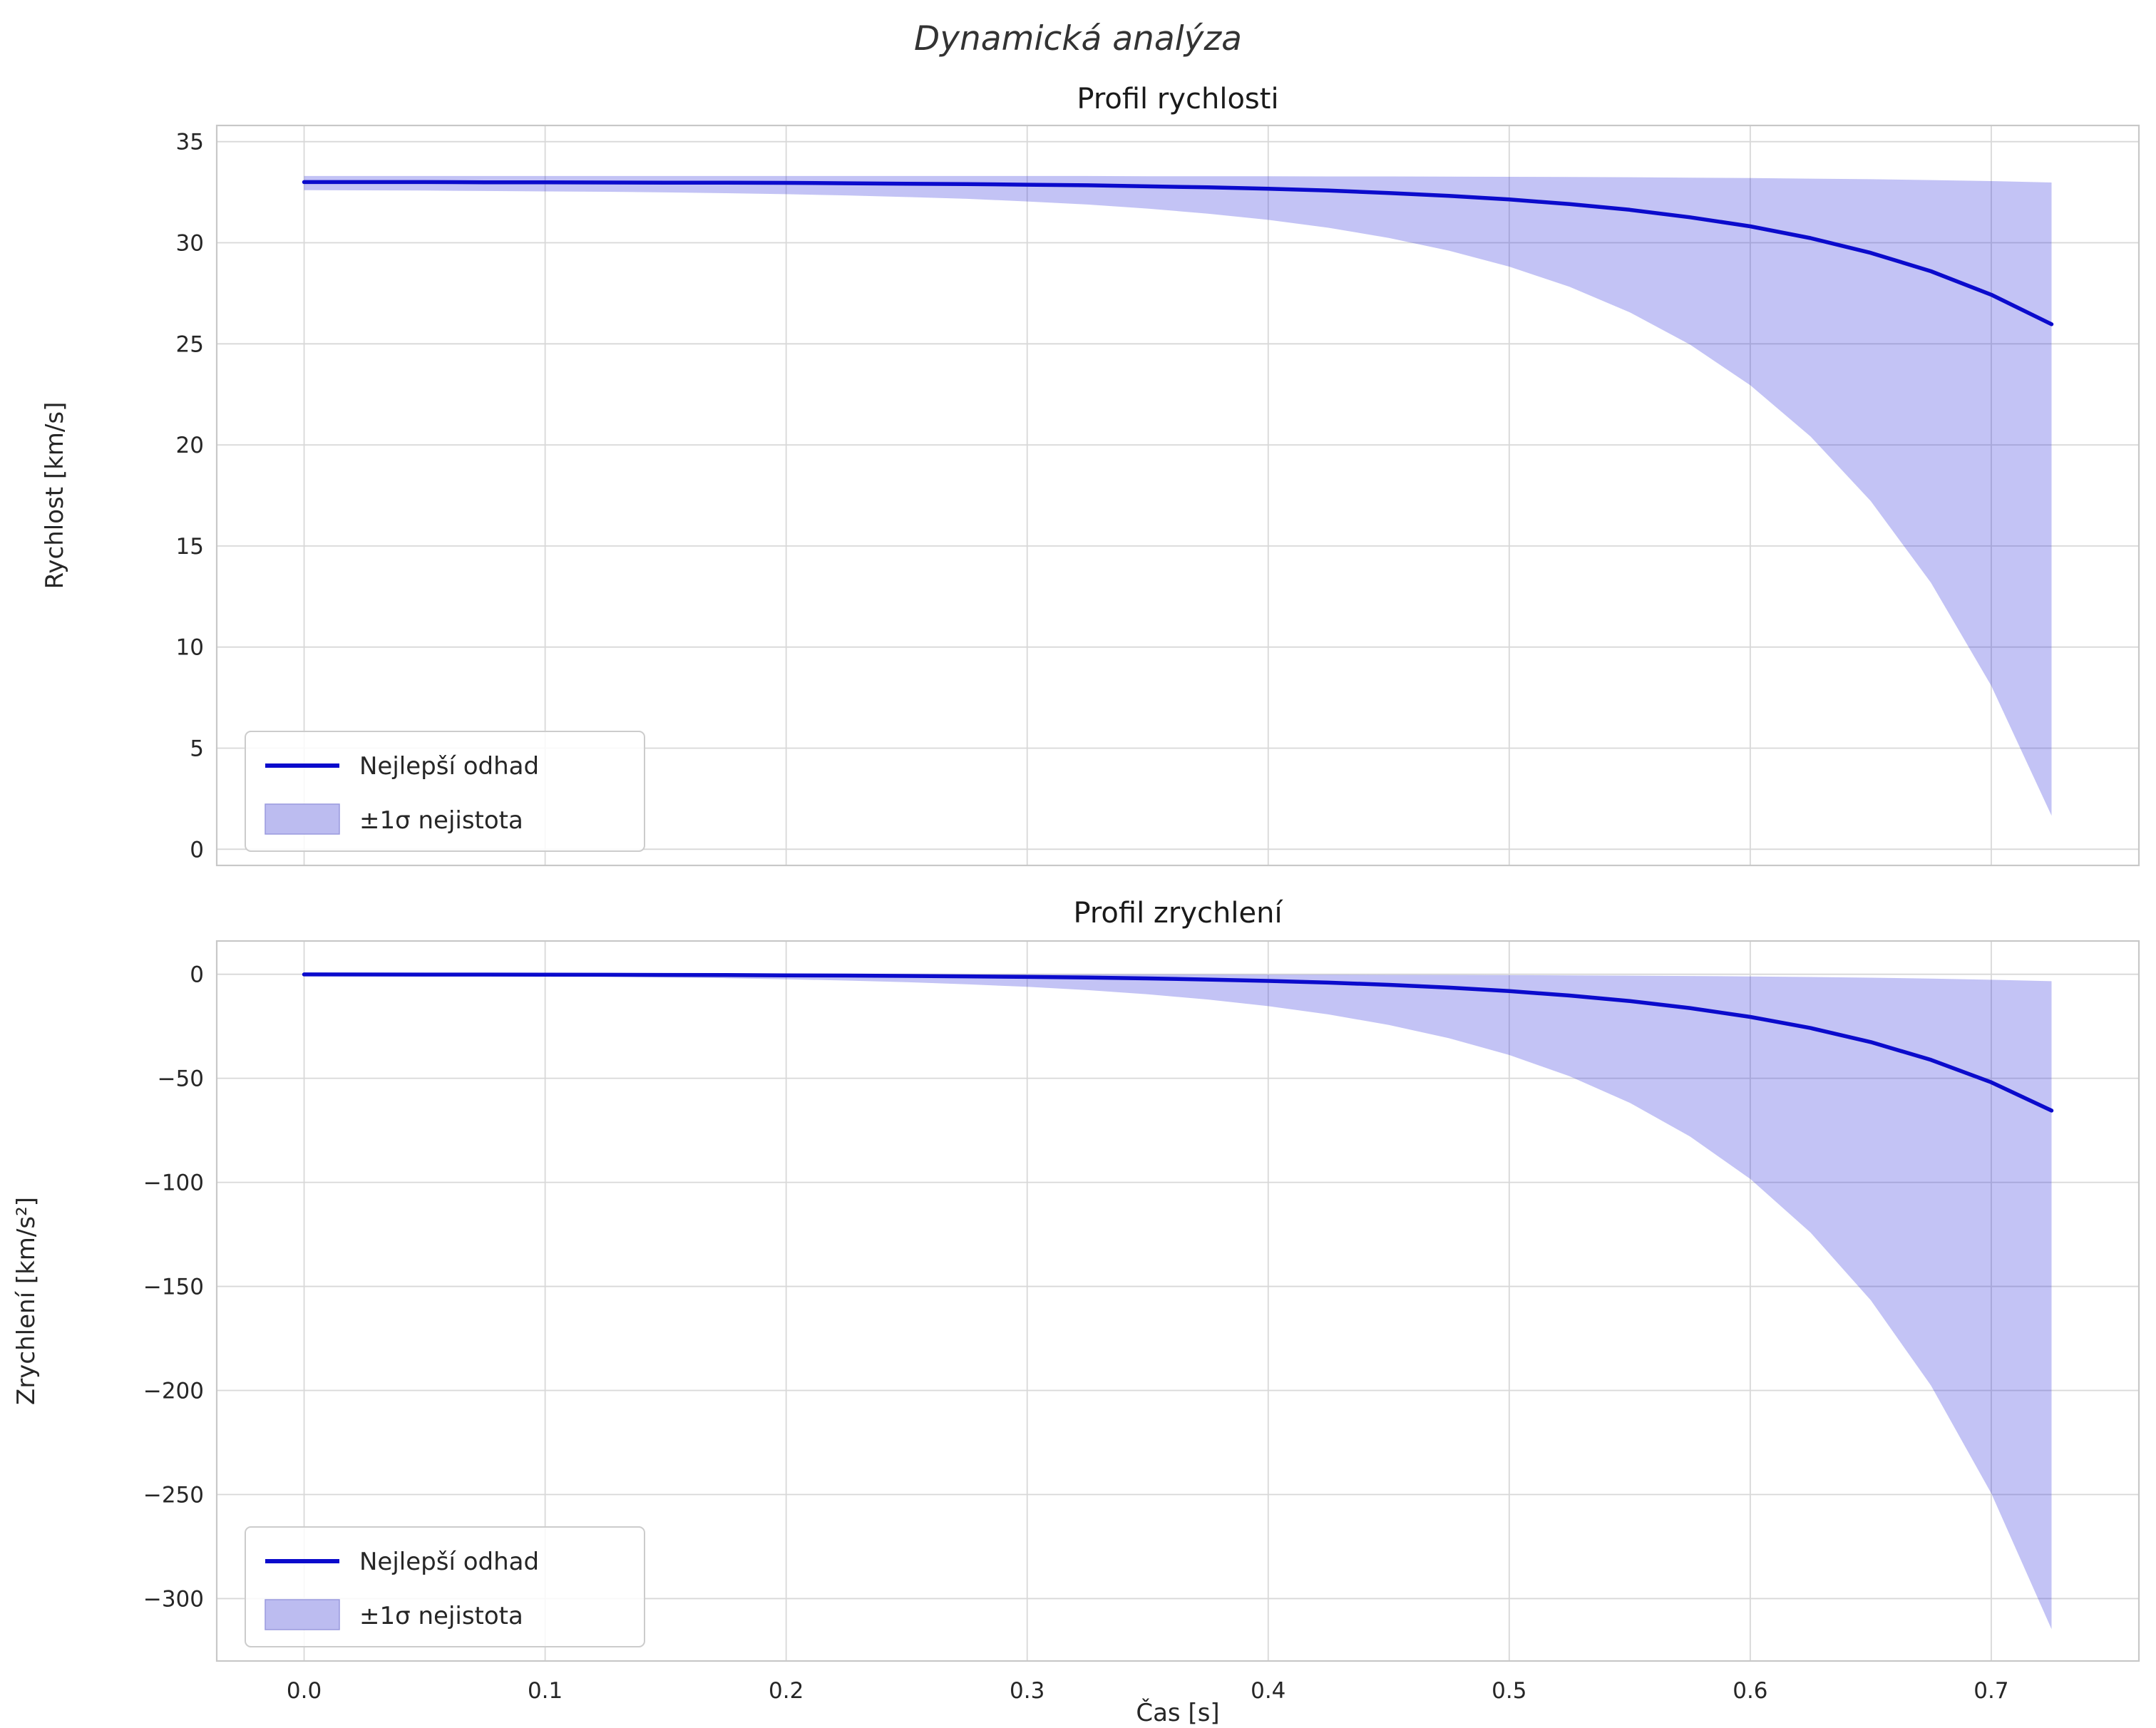 This screenshot has width=2156, height=1728. What do you see at coordinates (190, 445) in the screenshot?
I see `y-tick-label: 20` at bounding box center [190, 445].